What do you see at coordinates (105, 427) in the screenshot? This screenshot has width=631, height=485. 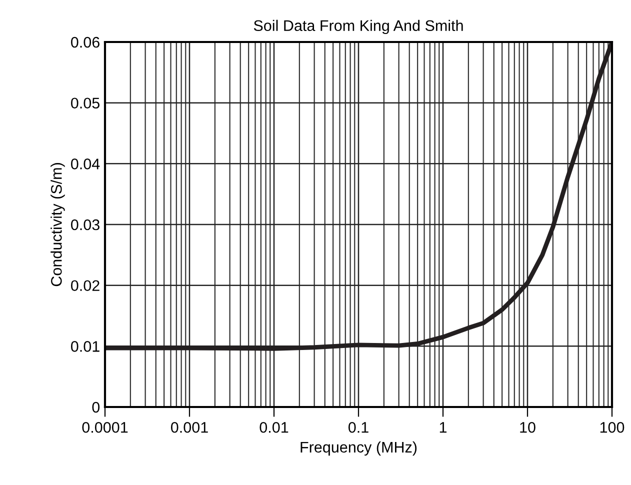 I see `x-tick-label: 0.0001` at bounding box center [105, 427].